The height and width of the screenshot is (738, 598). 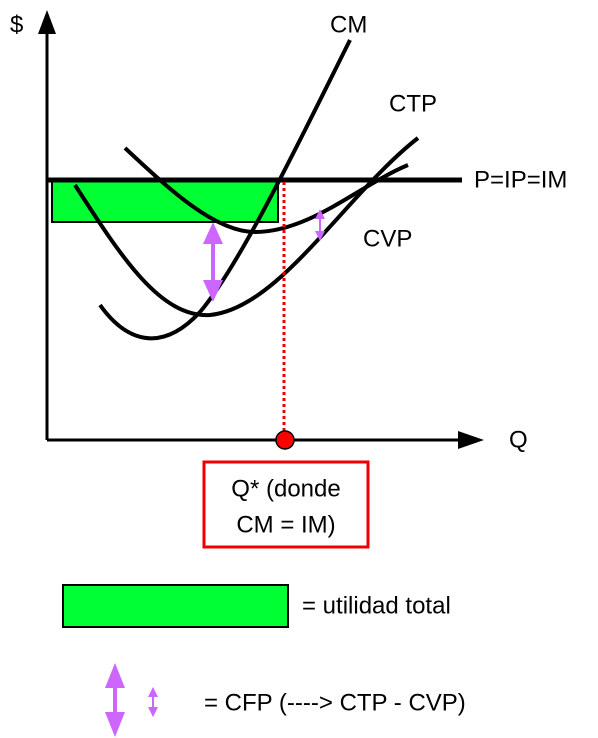 What do you see at coordinates (153, 702) in the screenshot?
I see `legend-small-arrow` at bounding box center [153, 702].